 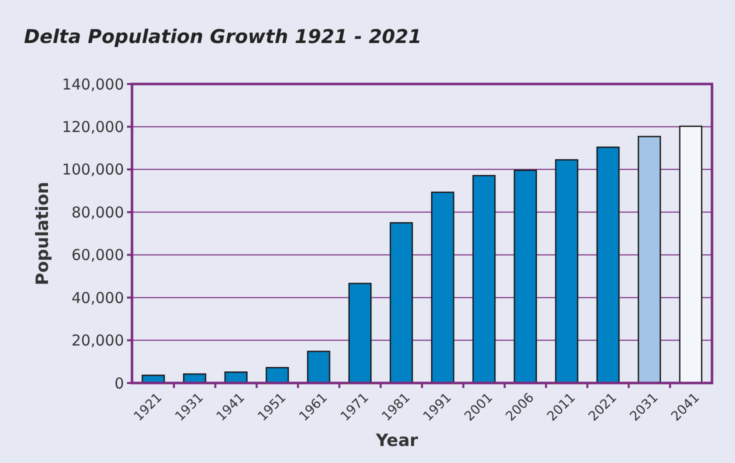 What do you see at coordinates (98, 297) in the screenshot?
I see `y-tick-label: 40,000` at bounding box center [98, 297].